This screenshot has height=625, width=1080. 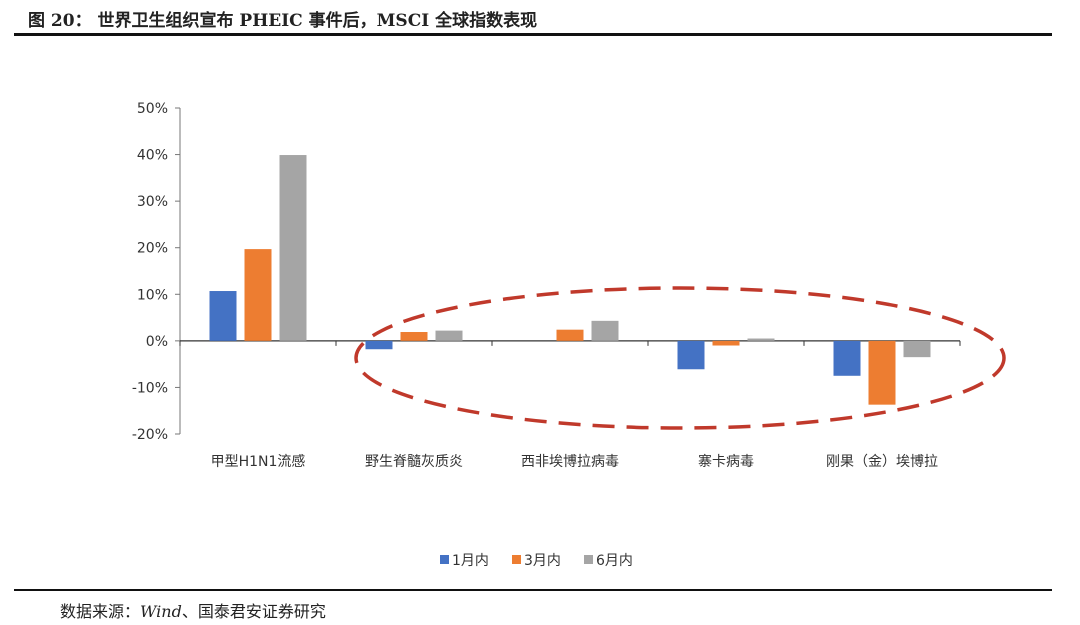 What do you see at coordinates (152, 249) in the screenshot?
I see `y-tick-label: 20%` at bounding box center [152, 249].